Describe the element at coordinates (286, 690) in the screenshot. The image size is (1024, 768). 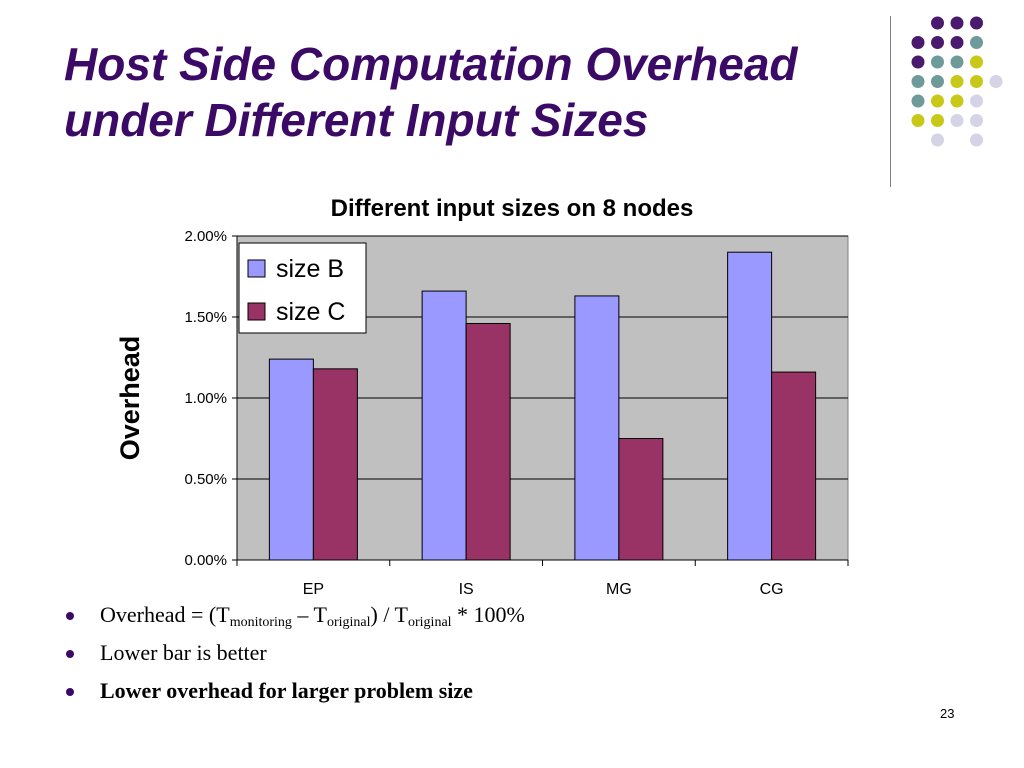
I see `bullet-text: Lower overhead for larger problem size` at that location.